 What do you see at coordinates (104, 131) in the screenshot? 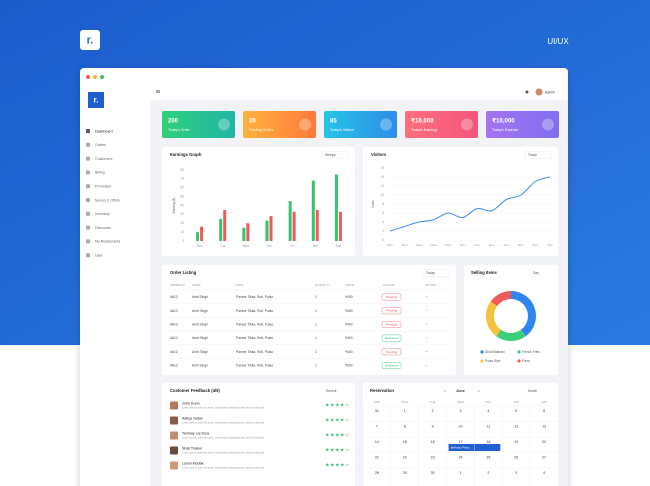
I see `menu-item: Dashboard` at bounding box center [104, 131].